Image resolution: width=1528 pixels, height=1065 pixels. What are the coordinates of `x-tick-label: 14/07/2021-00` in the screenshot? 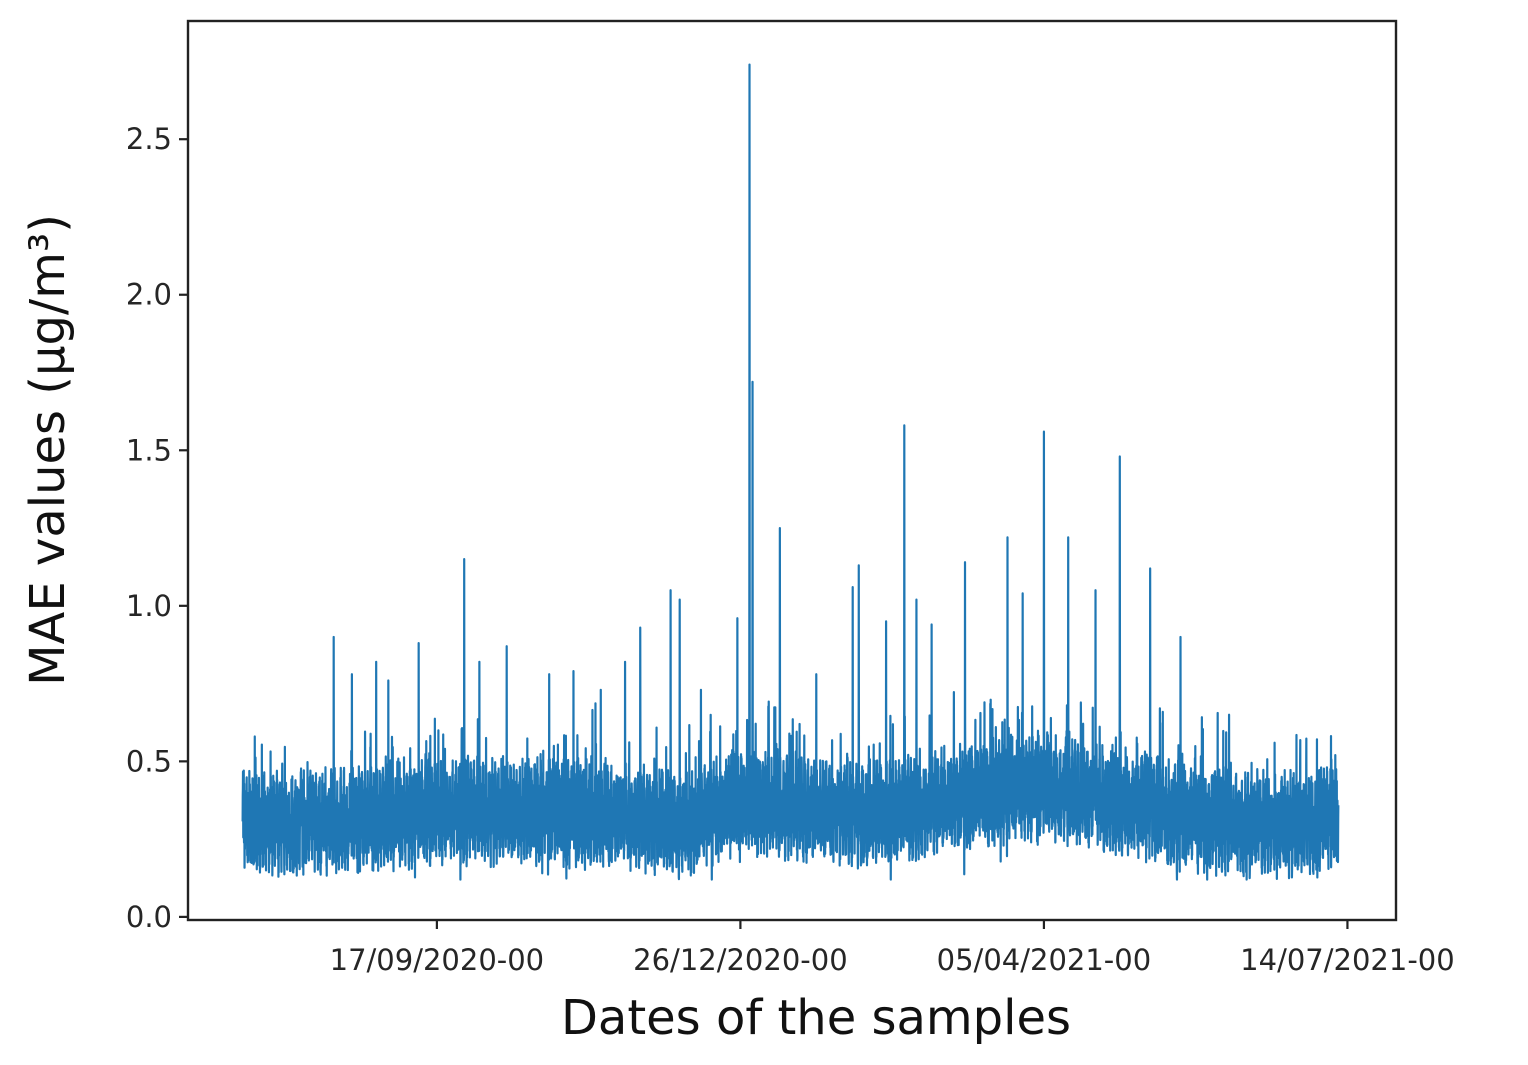 It's located at (1347, 960).